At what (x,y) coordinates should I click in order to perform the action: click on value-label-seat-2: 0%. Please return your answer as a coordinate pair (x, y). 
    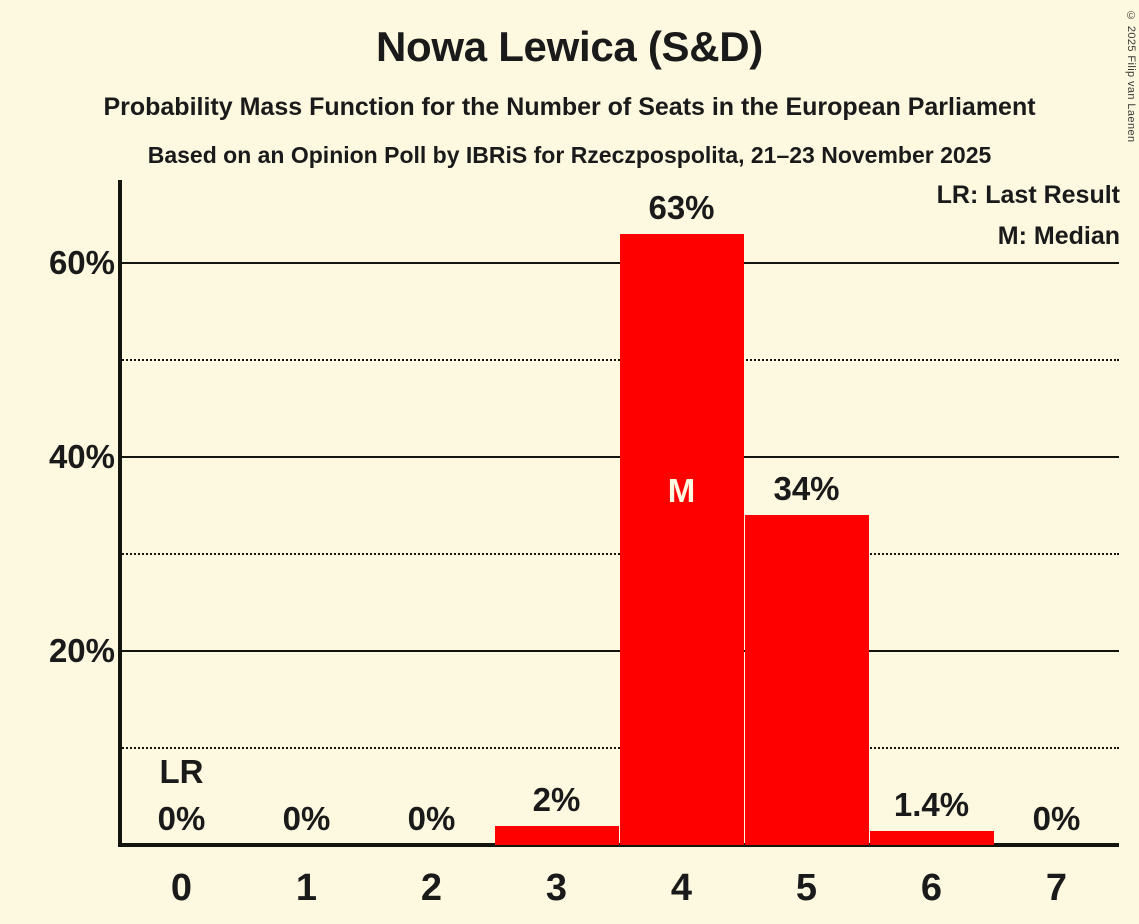
    Looking at the image, I should click on (431, 818).